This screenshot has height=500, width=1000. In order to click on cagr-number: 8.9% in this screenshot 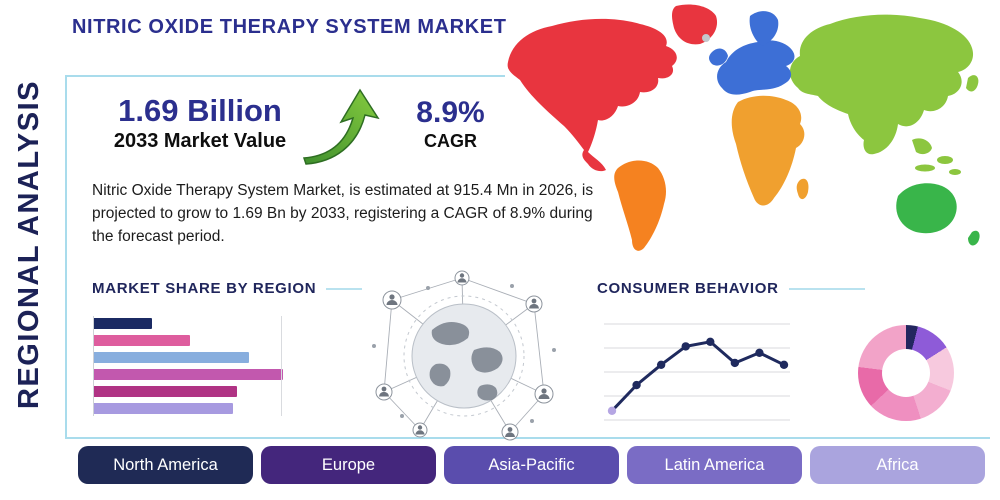, I will do `click(450, 112)`.